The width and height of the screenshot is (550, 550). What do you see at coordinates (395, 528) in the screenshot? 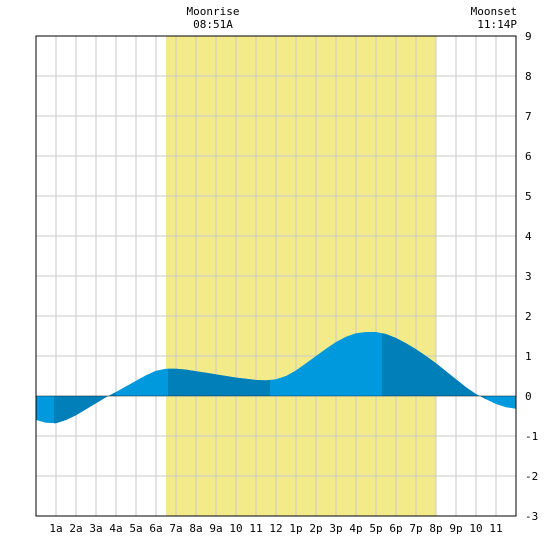
I see `x-tick-label: 6p` at bounding box center [395, 528].